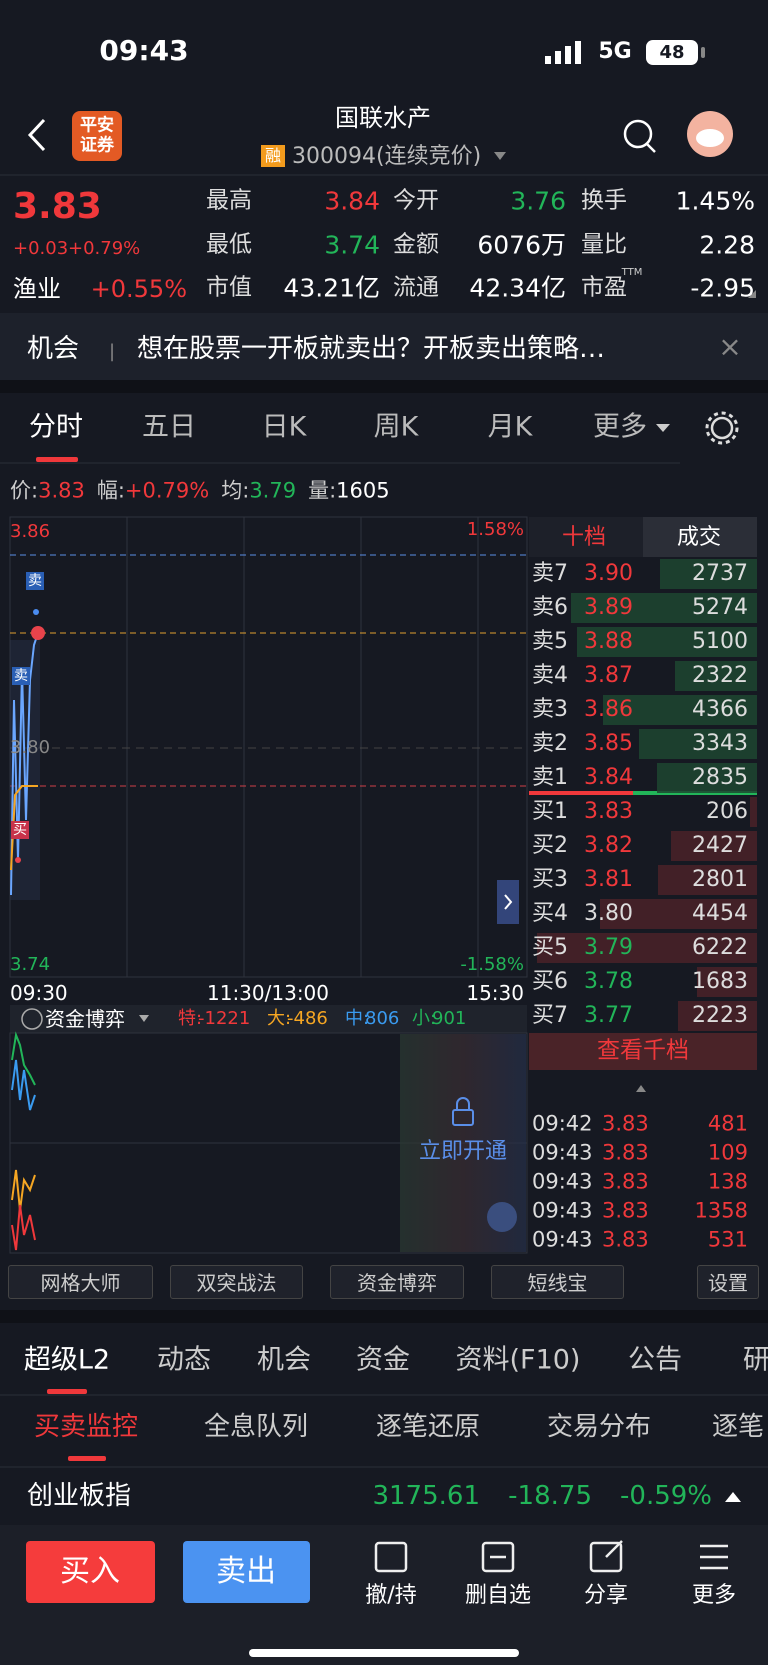  What do you see at coordinates (86, 1427) in the screenshot?
I see `sub-tab: 买卖监控` at bounding box center [86, 1427].